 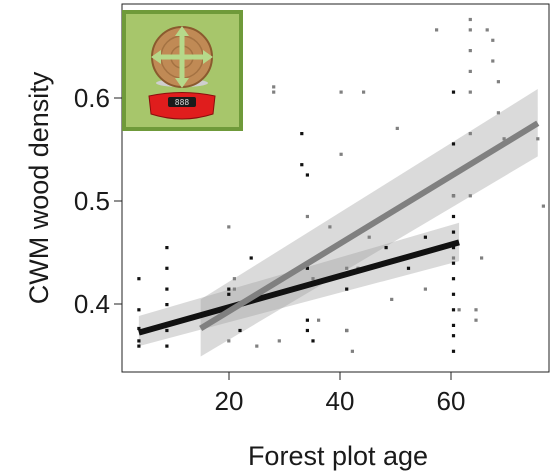 What do you see at coordinates (73, 195) in the screenshot?
I see `y-axis: 0.4 0.5 0.6 CWM wood density` at bounding box center [73, 195].